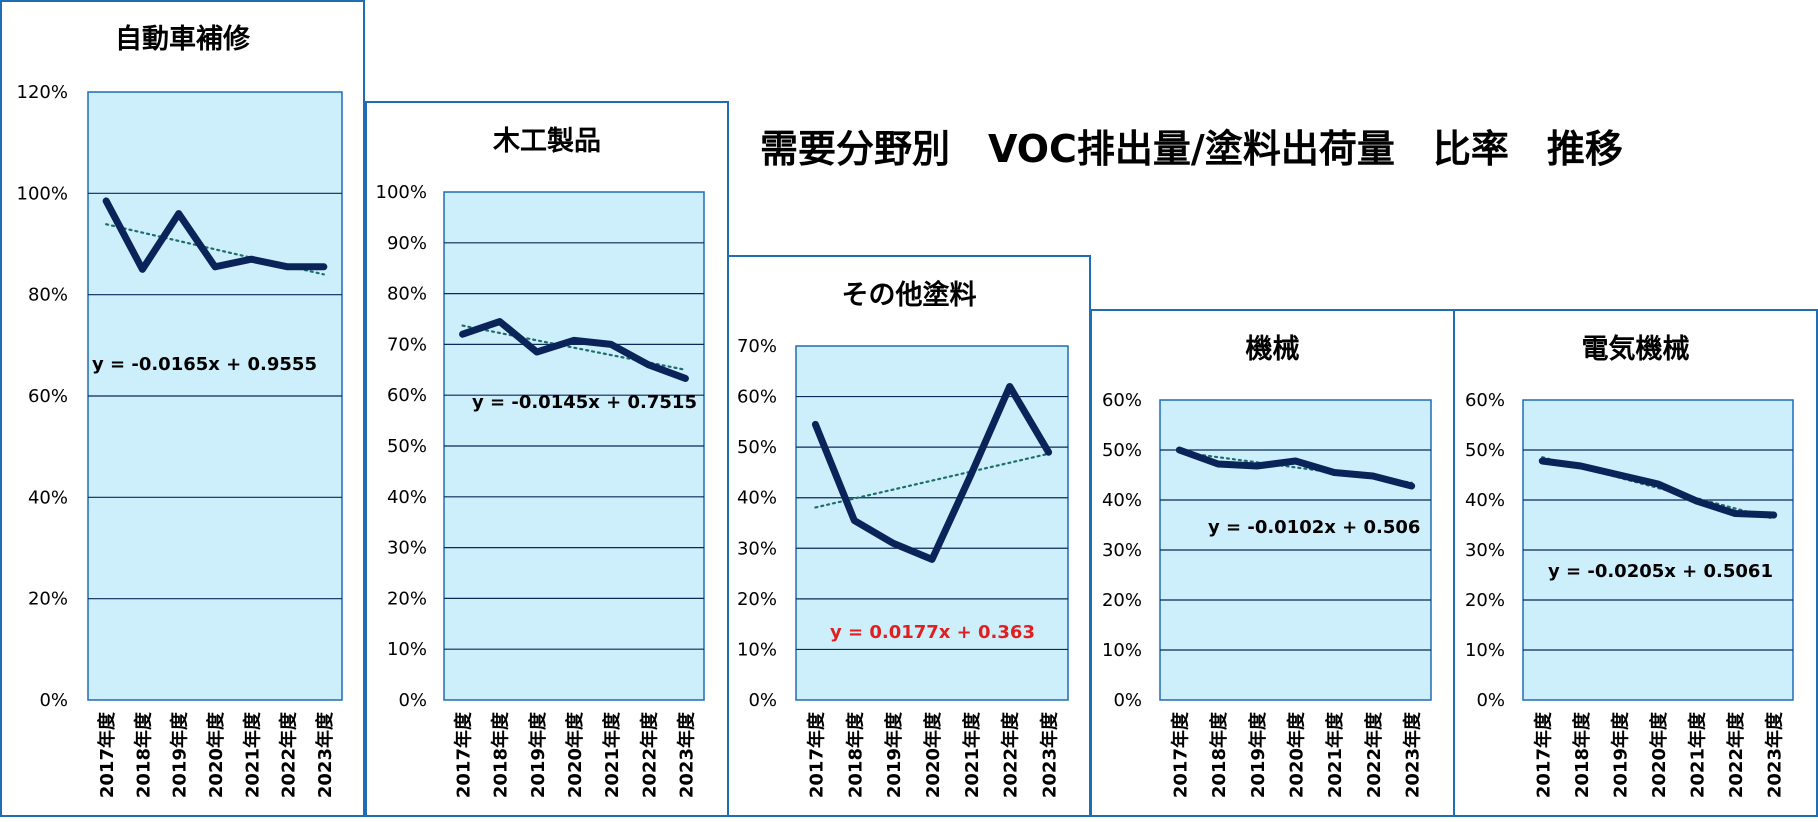  Describe the element at coordinates (48, 295) in the screenshot. I see `y-tick-label: 80%` at that location.